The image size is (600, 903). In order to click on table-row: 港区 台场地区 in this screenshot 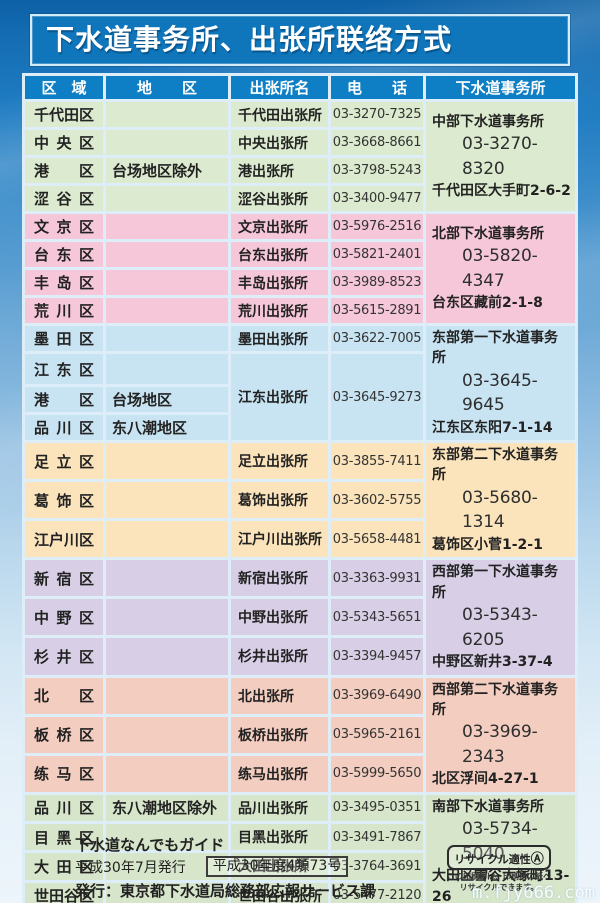, I will do `click(300, 400)`.